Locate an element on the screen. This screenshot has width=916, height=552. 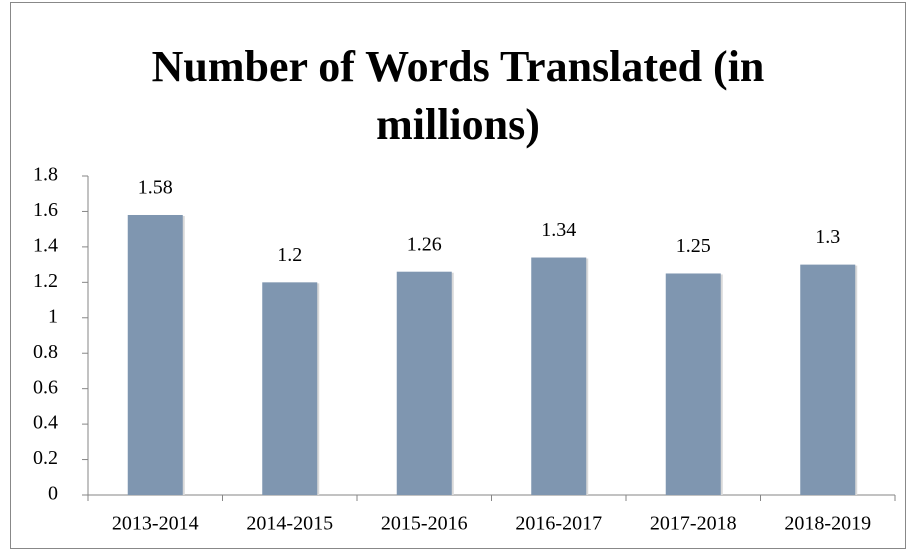
x-tick-label: 2018-2019 is located at coordinates (827, 524).